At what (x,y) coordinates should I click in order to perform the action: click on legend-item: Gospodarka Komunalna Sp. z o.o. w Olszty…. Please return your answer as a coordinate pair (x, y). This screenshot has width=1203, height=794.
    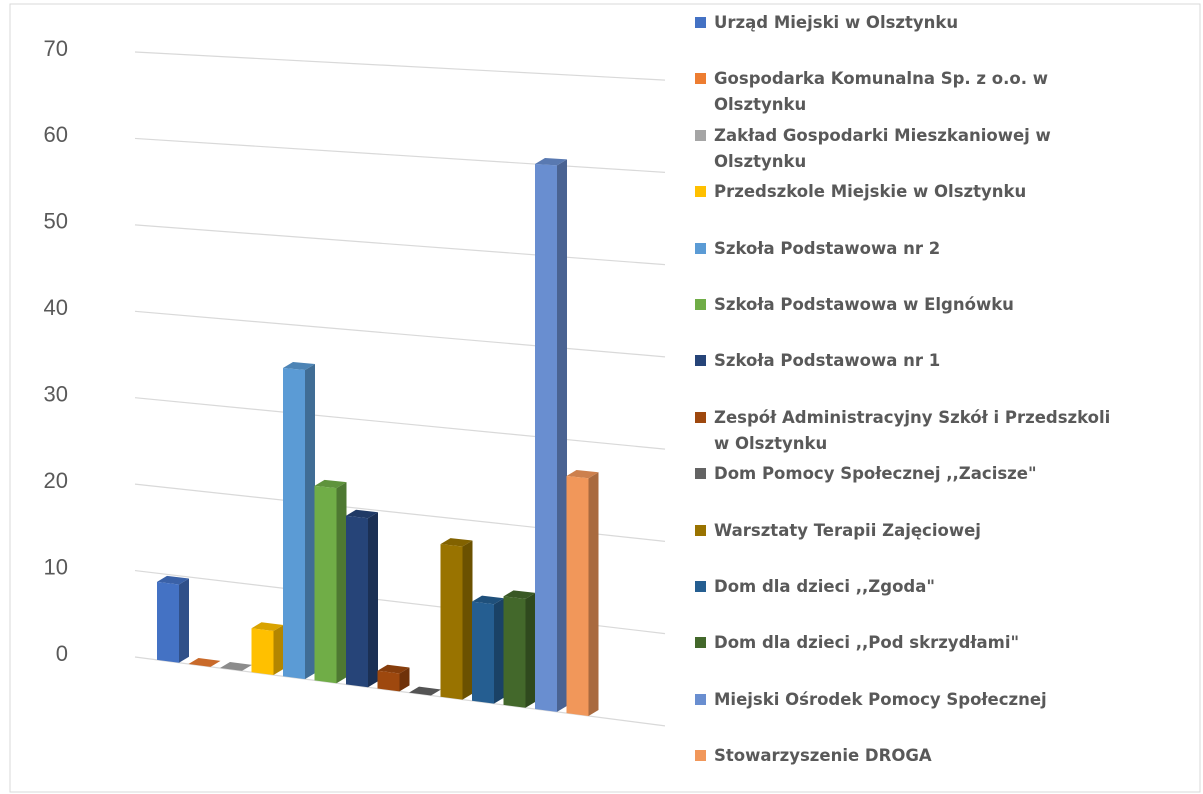
    Looking at the image, I should click on (945, 92).